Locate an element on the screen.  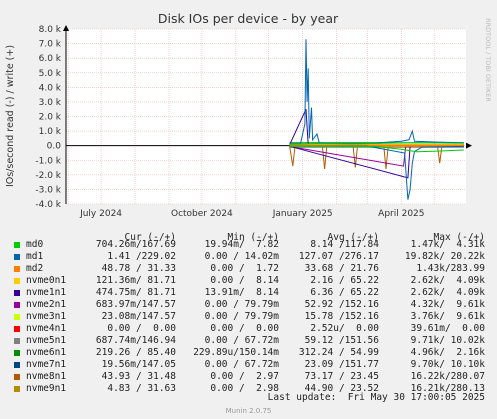
series-write-md1 is located at coordinates (376, 92).